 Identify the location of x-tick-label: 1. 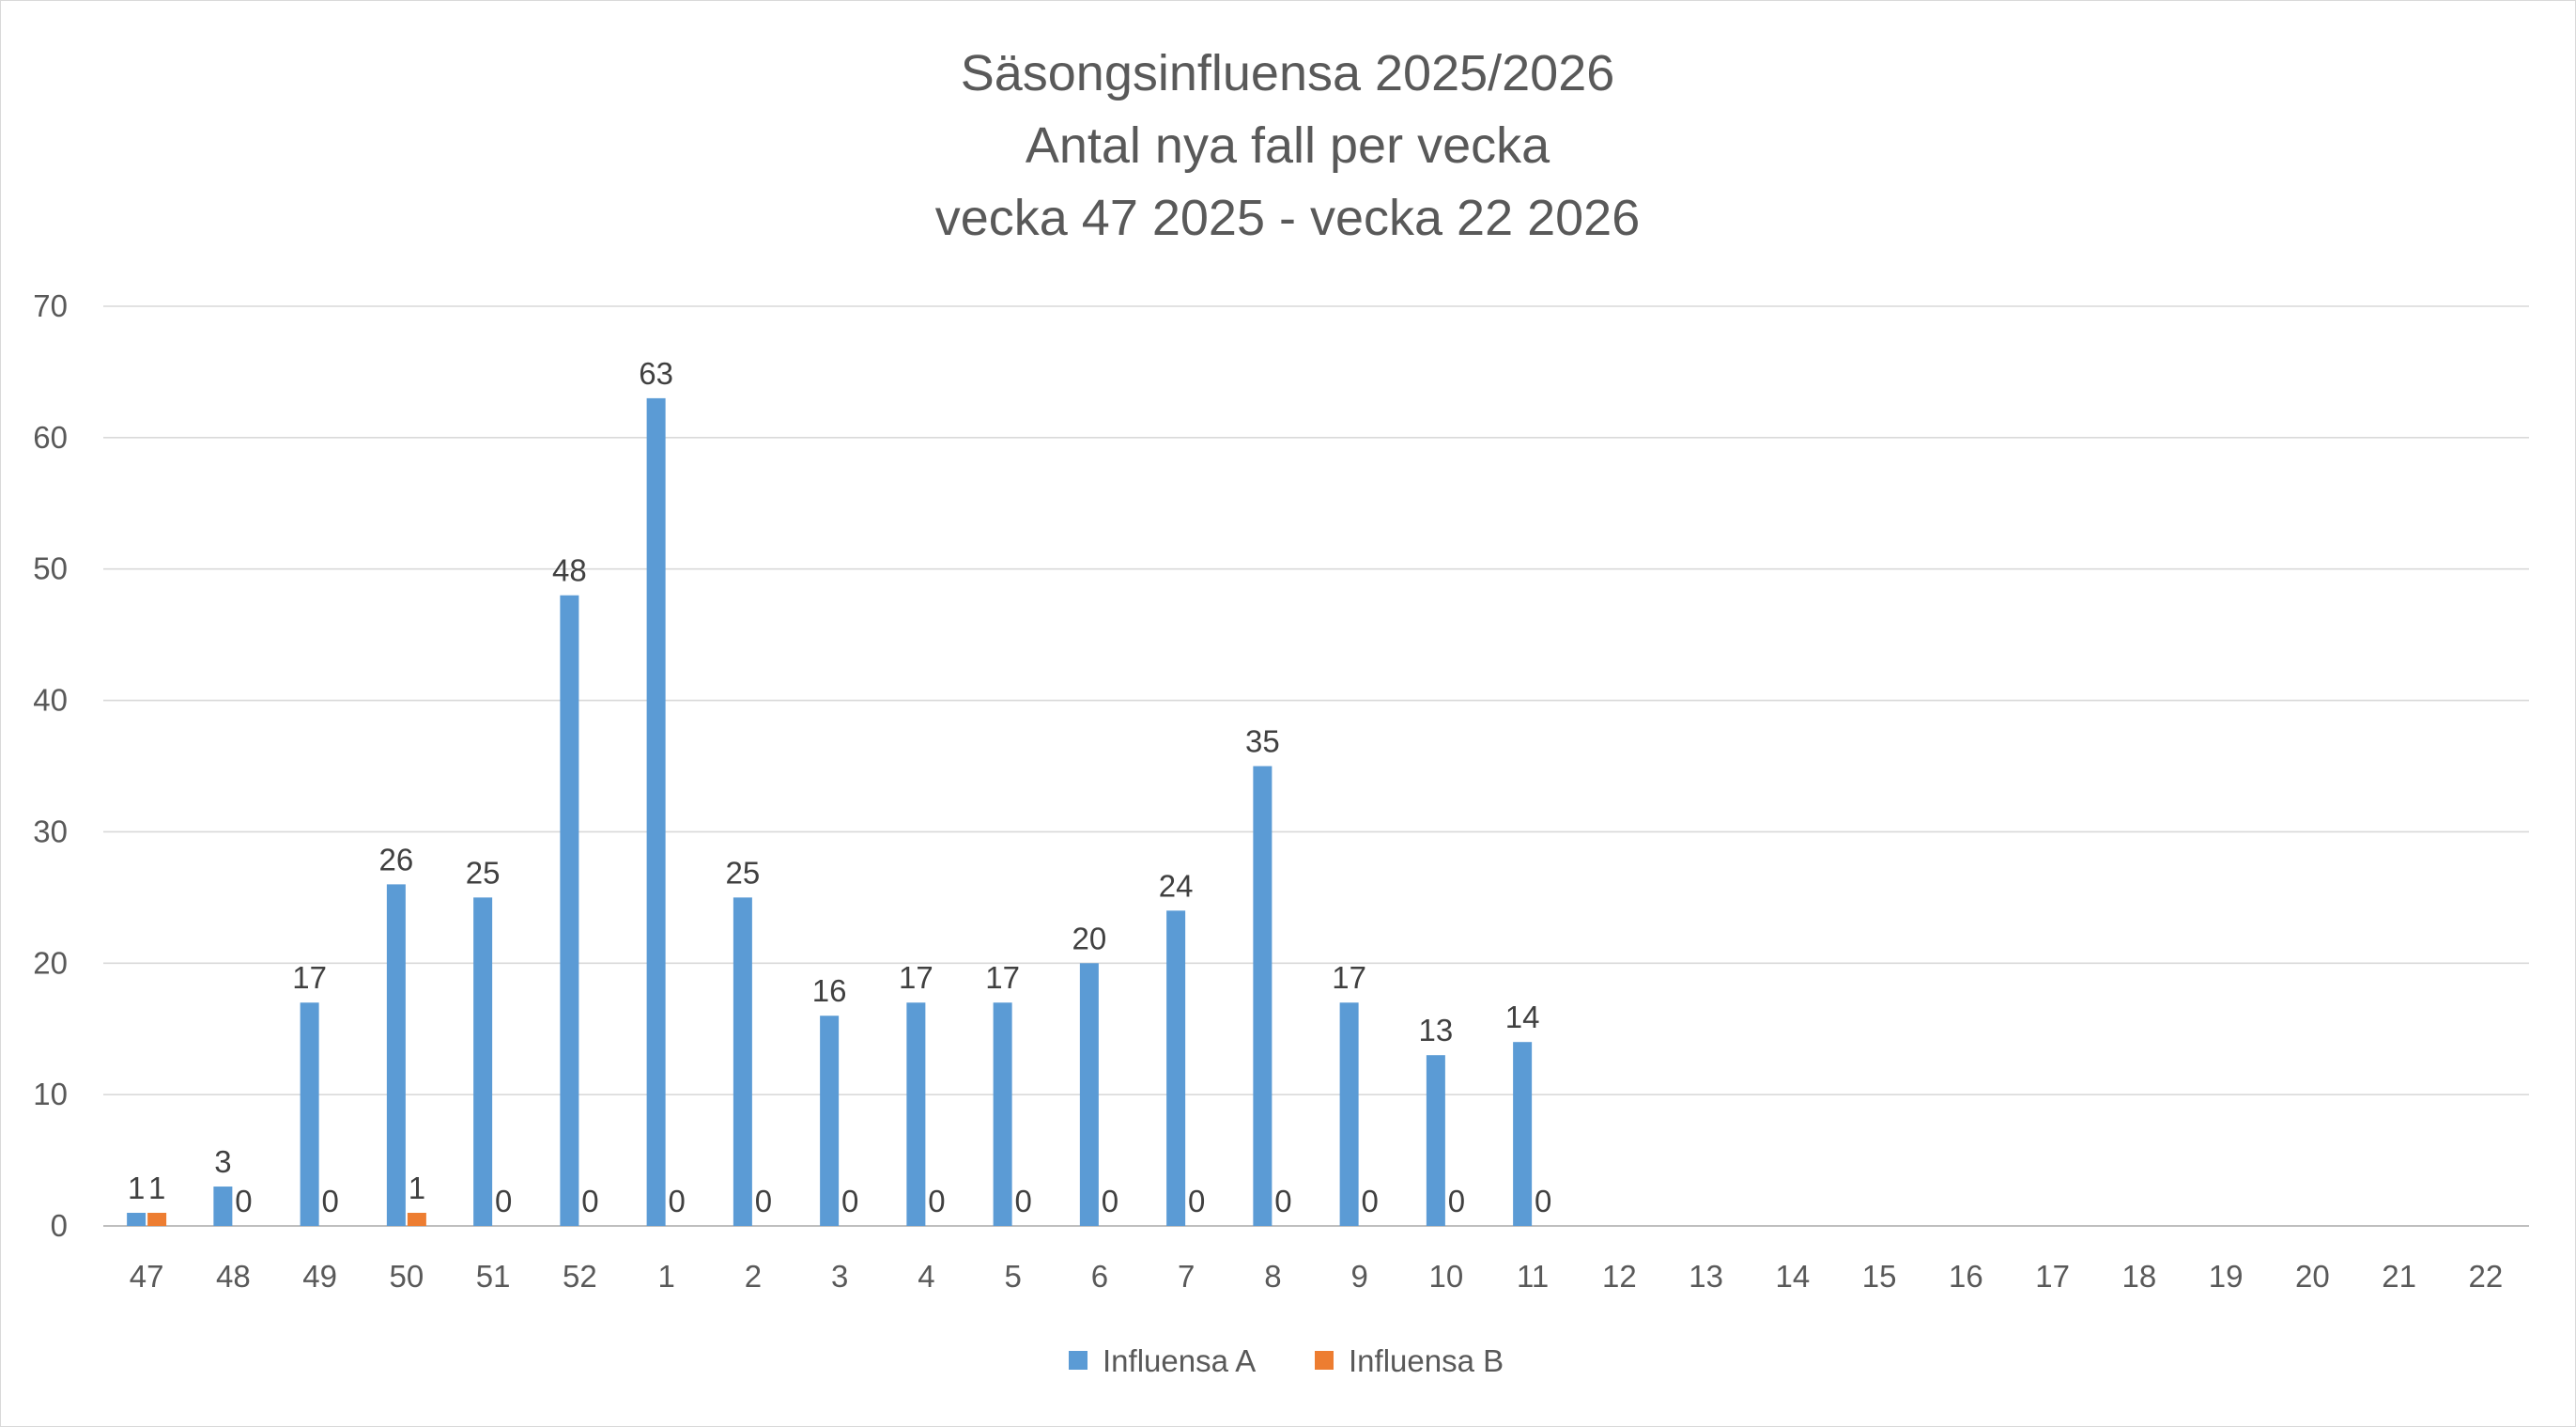
(665, 1277).